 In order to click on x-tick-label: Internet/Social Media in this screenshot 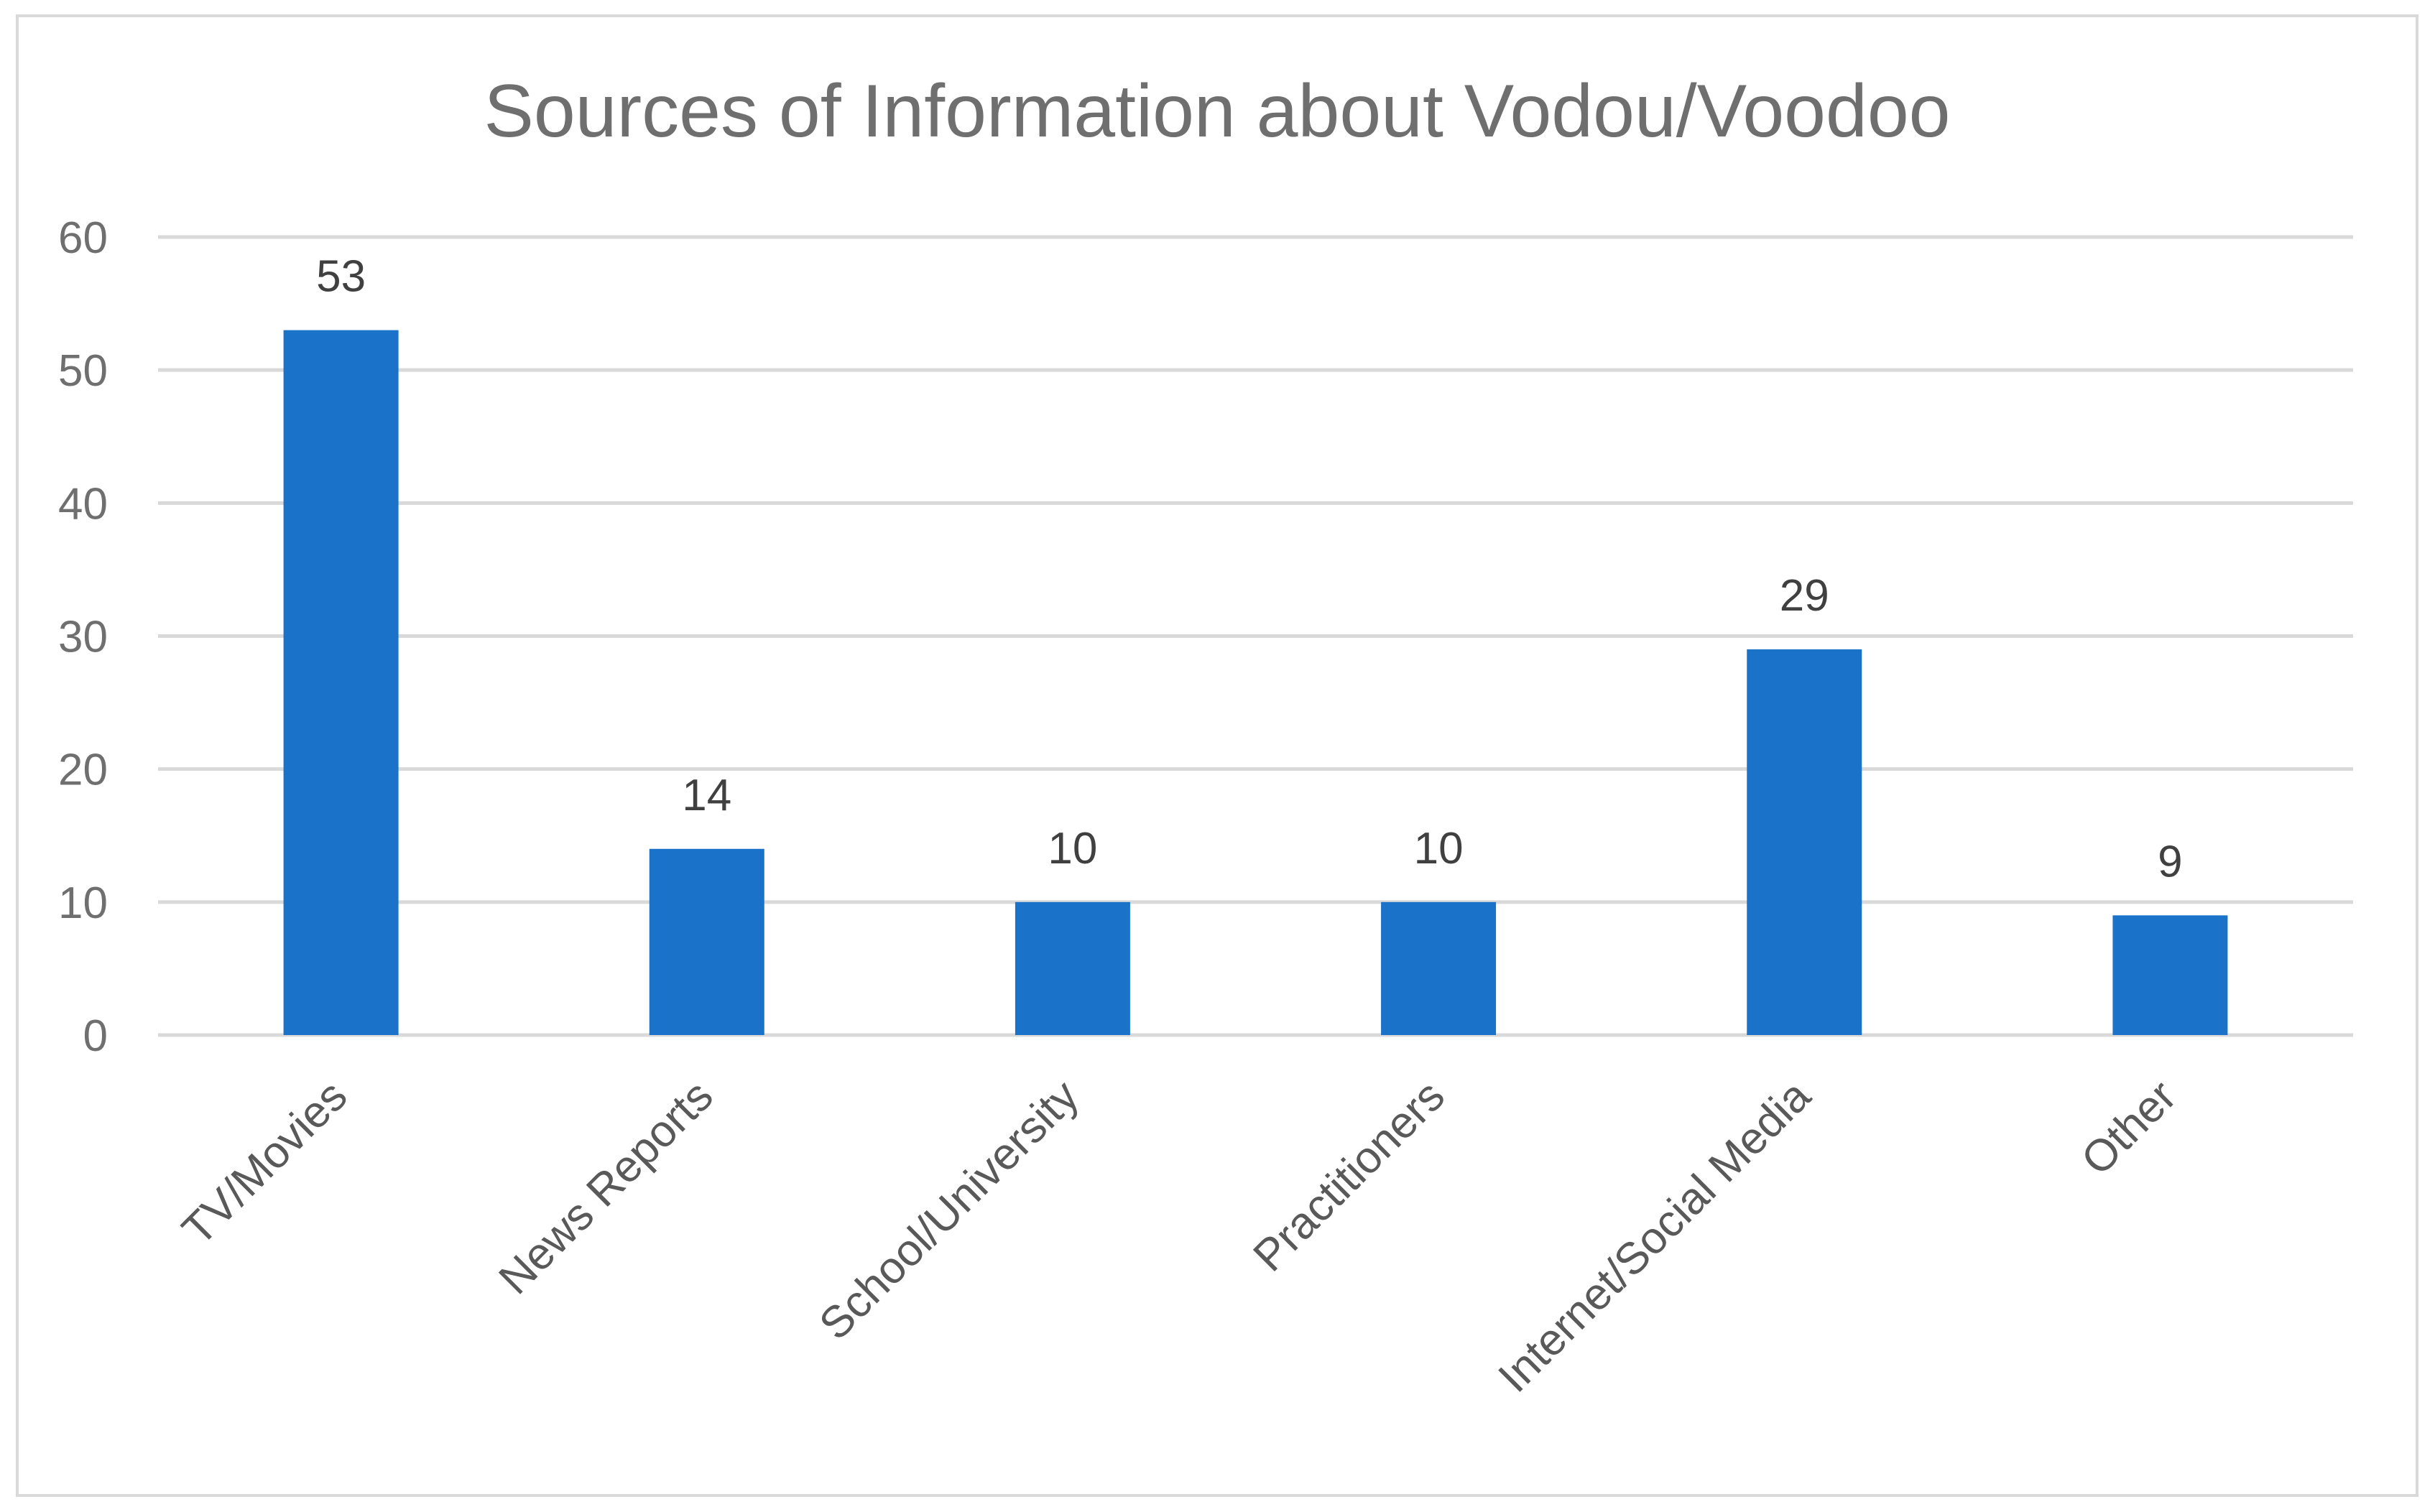, I will do `click(1655, 1236)`.